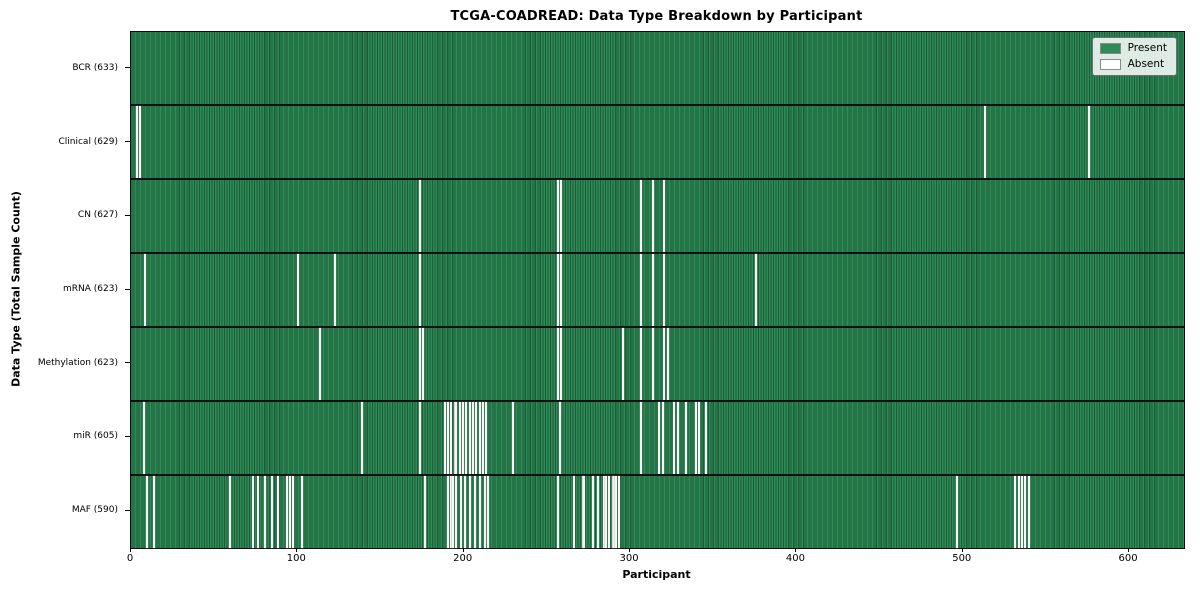 This screenshot has width=1200, height=600. I want to click on y-tick-label: CN (627), so click(97, 215).